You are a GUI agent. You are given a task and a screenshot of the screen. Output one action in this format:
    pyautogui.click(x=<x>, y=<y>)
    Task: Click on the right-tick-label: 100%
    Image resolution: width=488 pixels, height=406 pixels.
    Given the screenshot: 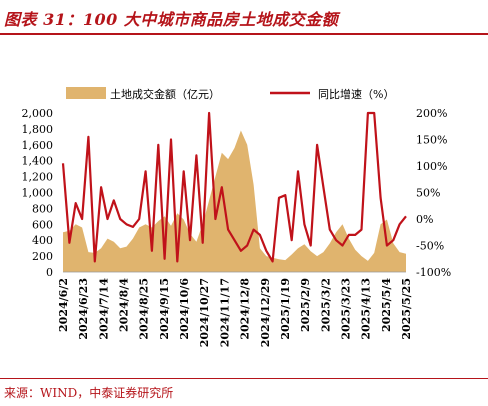 What is the action you would take?
    pyautogui.click(x=431, y=166)
    